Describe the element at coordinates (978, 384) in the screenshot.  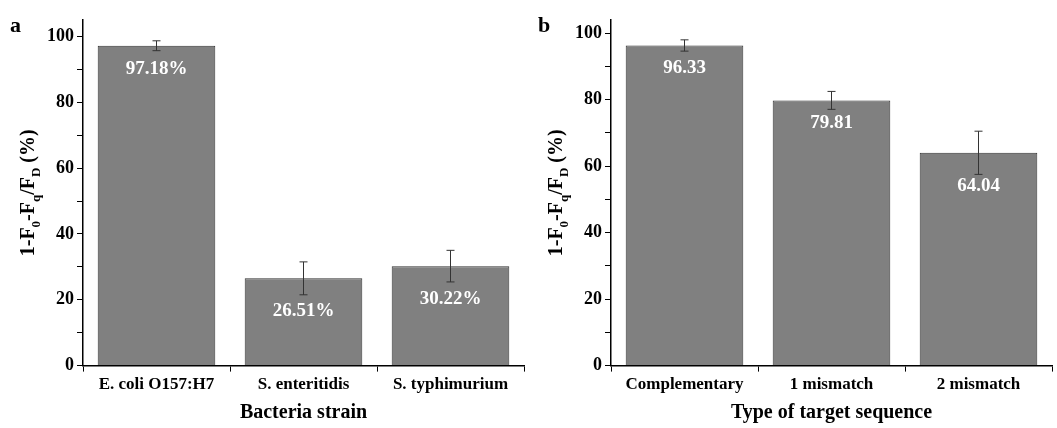
I see `x-tick-label: 2 mismatch` at that location.